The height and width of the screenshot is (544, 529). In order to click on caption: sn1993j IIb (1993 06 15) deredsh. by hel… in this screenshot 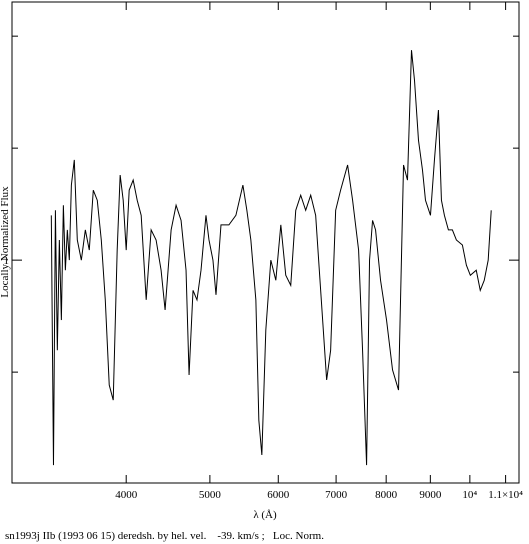, I will do `click(164, 536)`.